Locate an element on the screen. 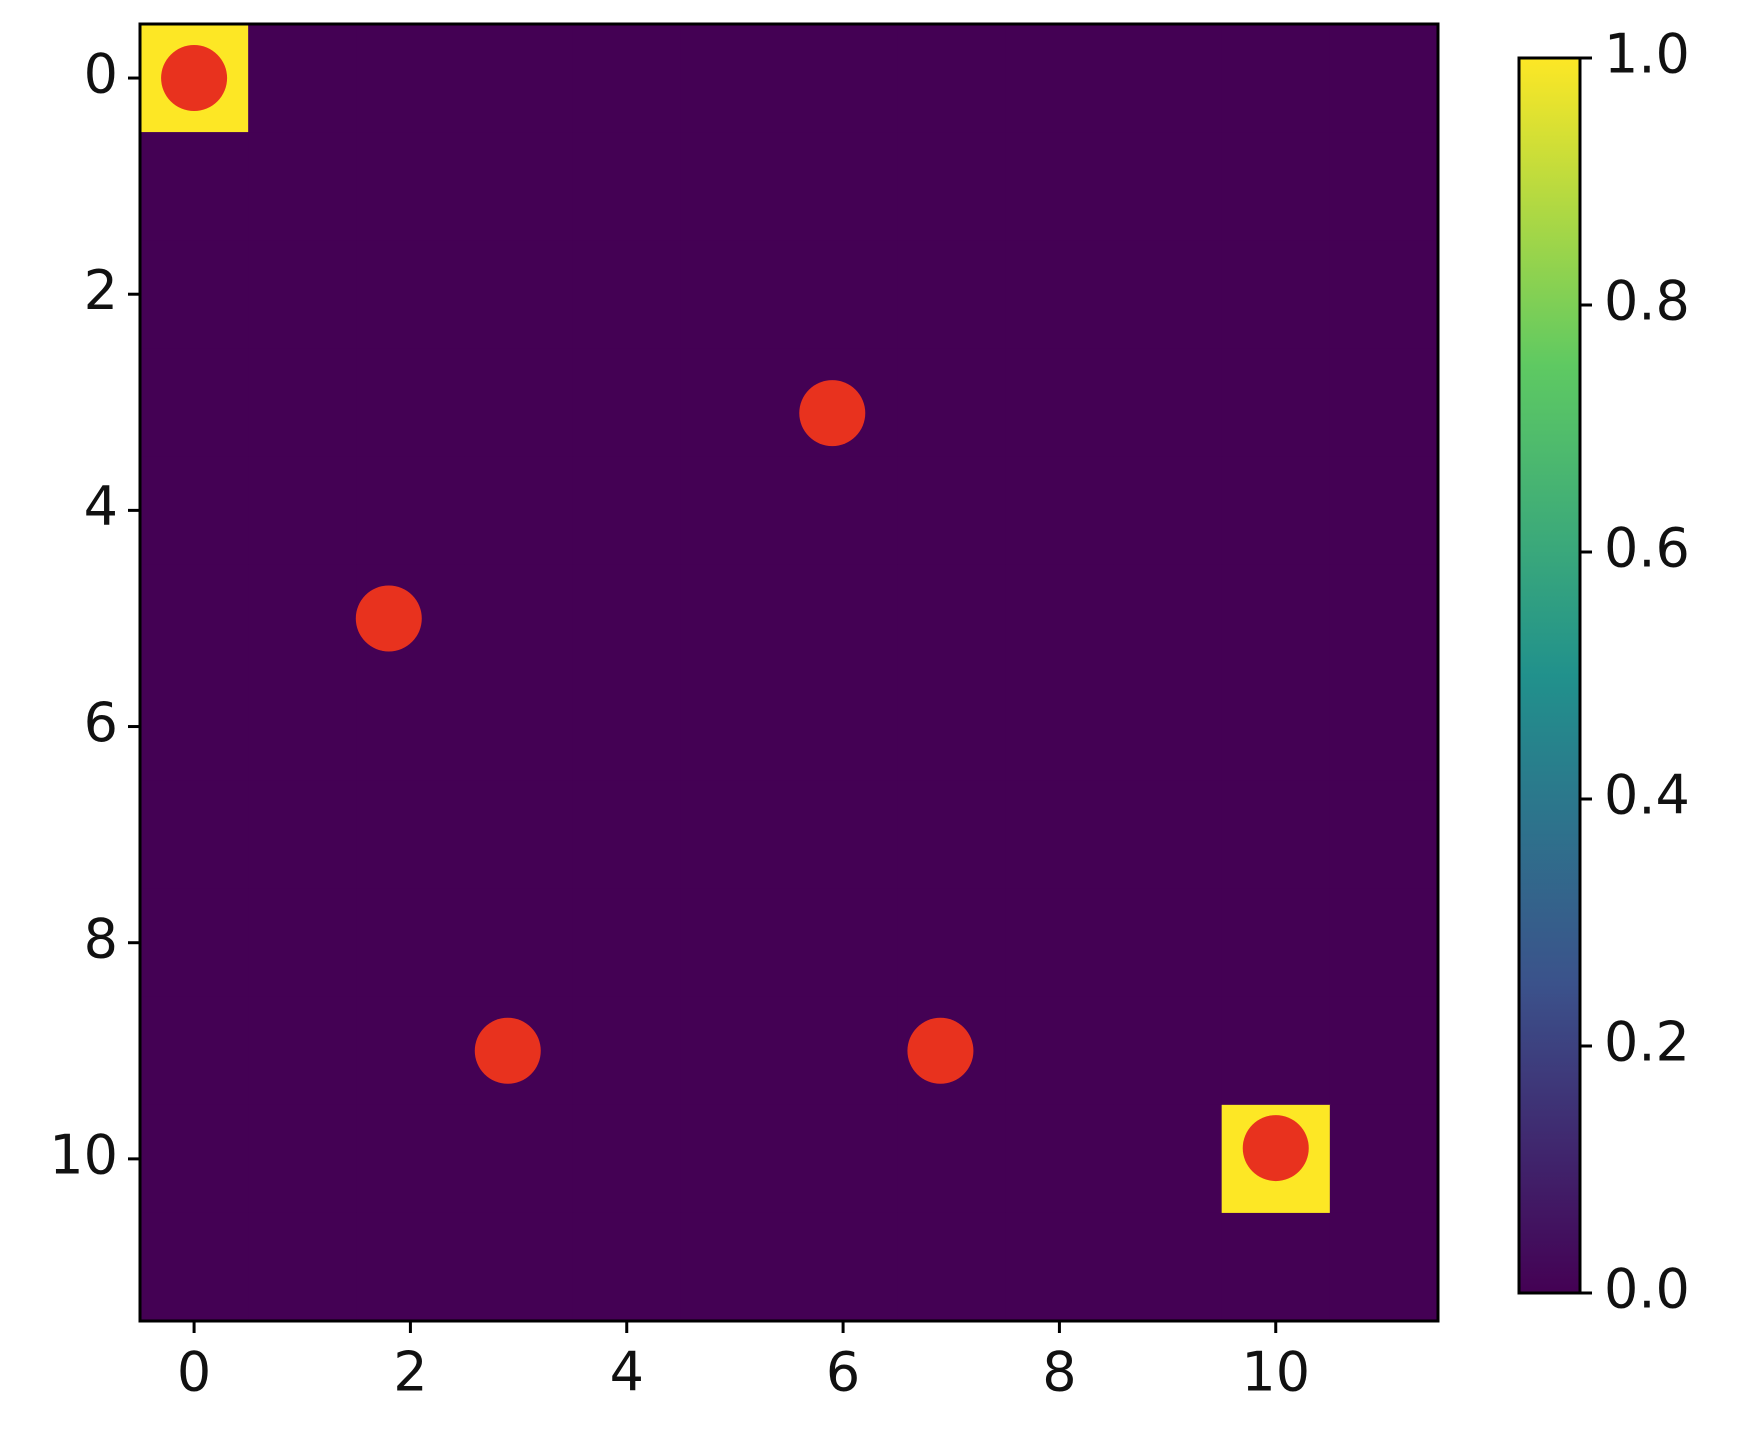  x-tick-label: 8 is located at coordinates (1059, 1372).